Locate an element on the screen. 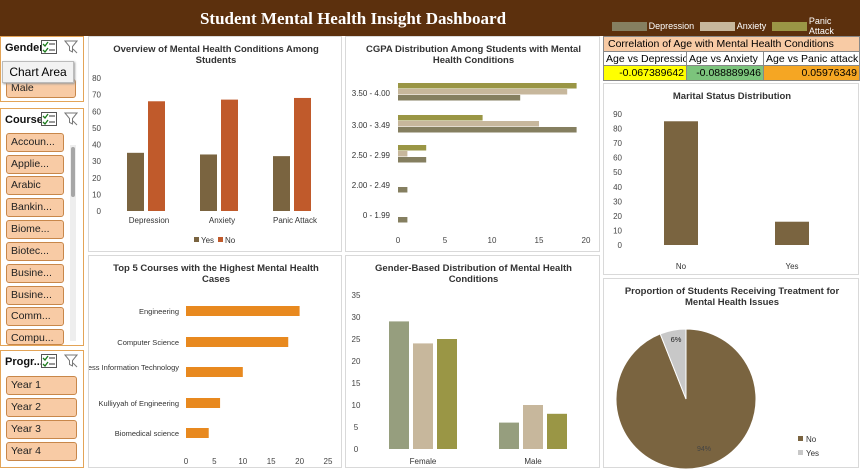 The image size is (860, 470). legend-label-anxiety: Anxiety is located at coordinates (751, 26).